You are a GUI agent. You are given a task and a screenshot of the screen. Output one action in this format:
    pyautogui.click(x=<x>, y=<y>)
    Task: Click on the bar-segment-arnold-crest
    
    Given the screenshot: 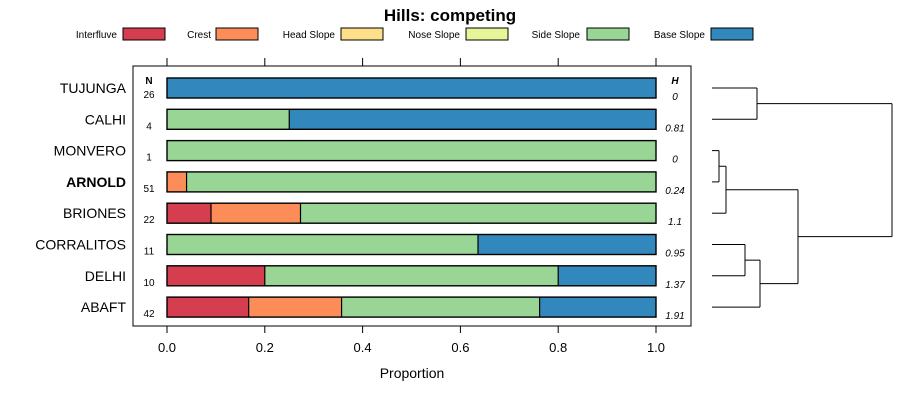 What is the action you would take?
    pyautogui.click(x=177, y=181)
    